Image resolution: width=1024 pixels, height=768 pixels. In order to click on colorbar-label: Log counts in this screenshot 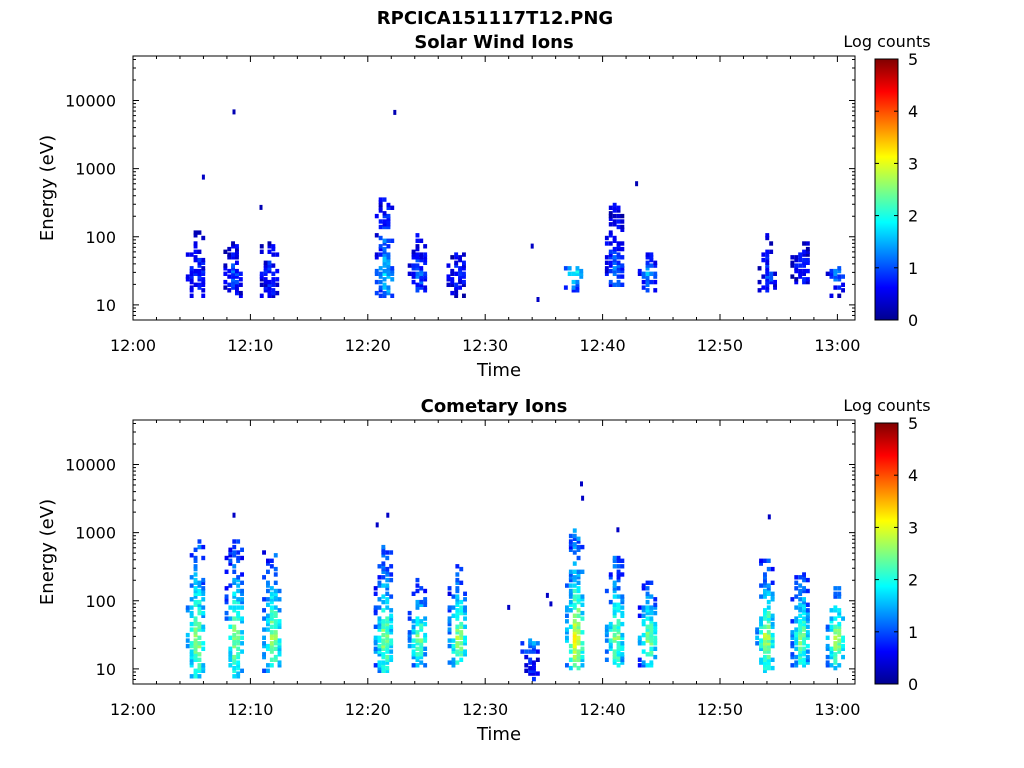, I will do `click(886, 41)`.